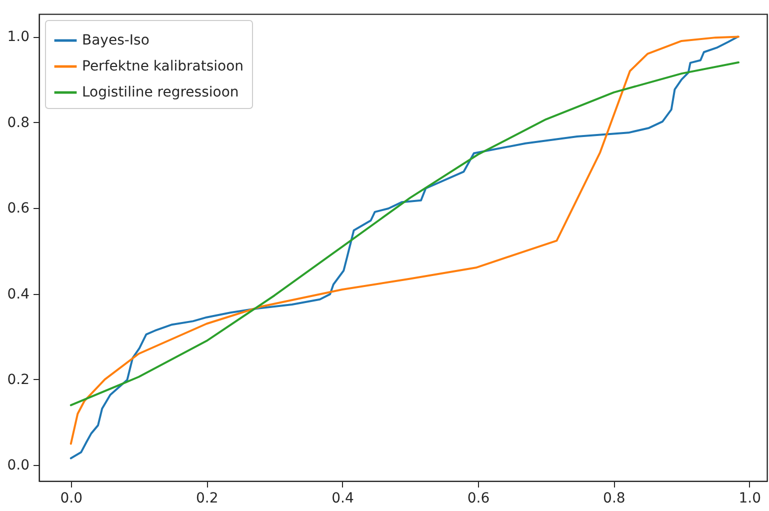 The width and height of the screenshot is (769, 511). I want to click on y-tick-label: 0.2, so click(18, 380).